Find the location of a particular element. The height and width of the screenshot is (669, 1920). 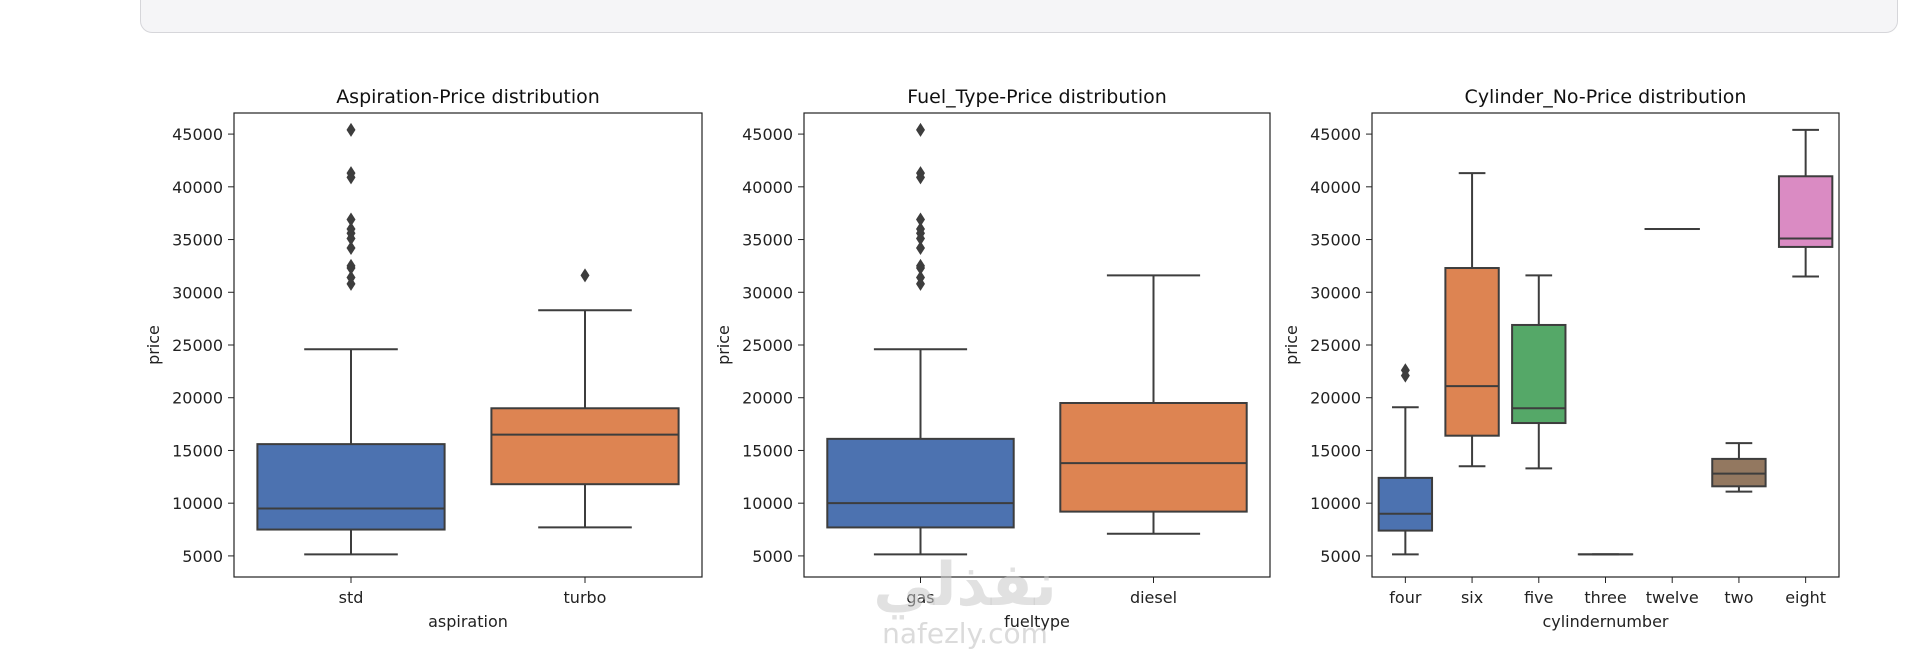

box-std is located at coordinates (351, 339).